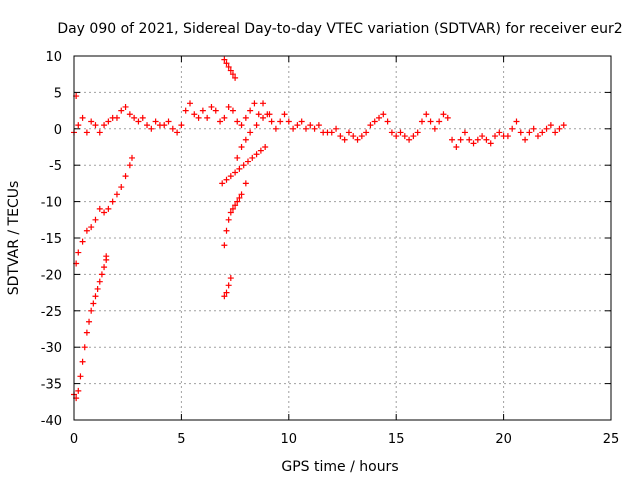 This screenshot has width=640, height=480. I want to click on series-arc-mid-low, so click(227, 287).